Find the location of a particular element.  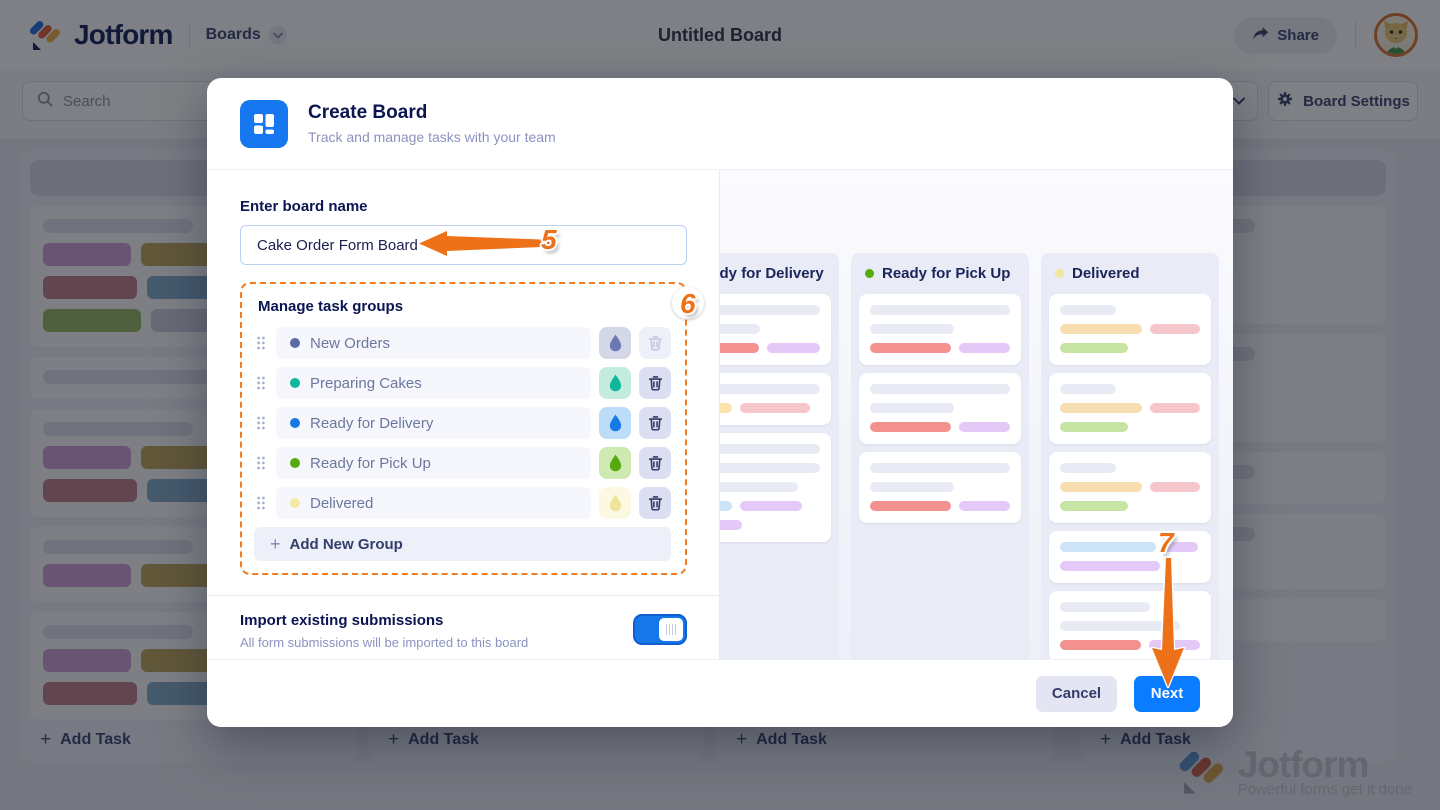

group-name-field: Ready for Pick Up is located at coordinates (433, 463).